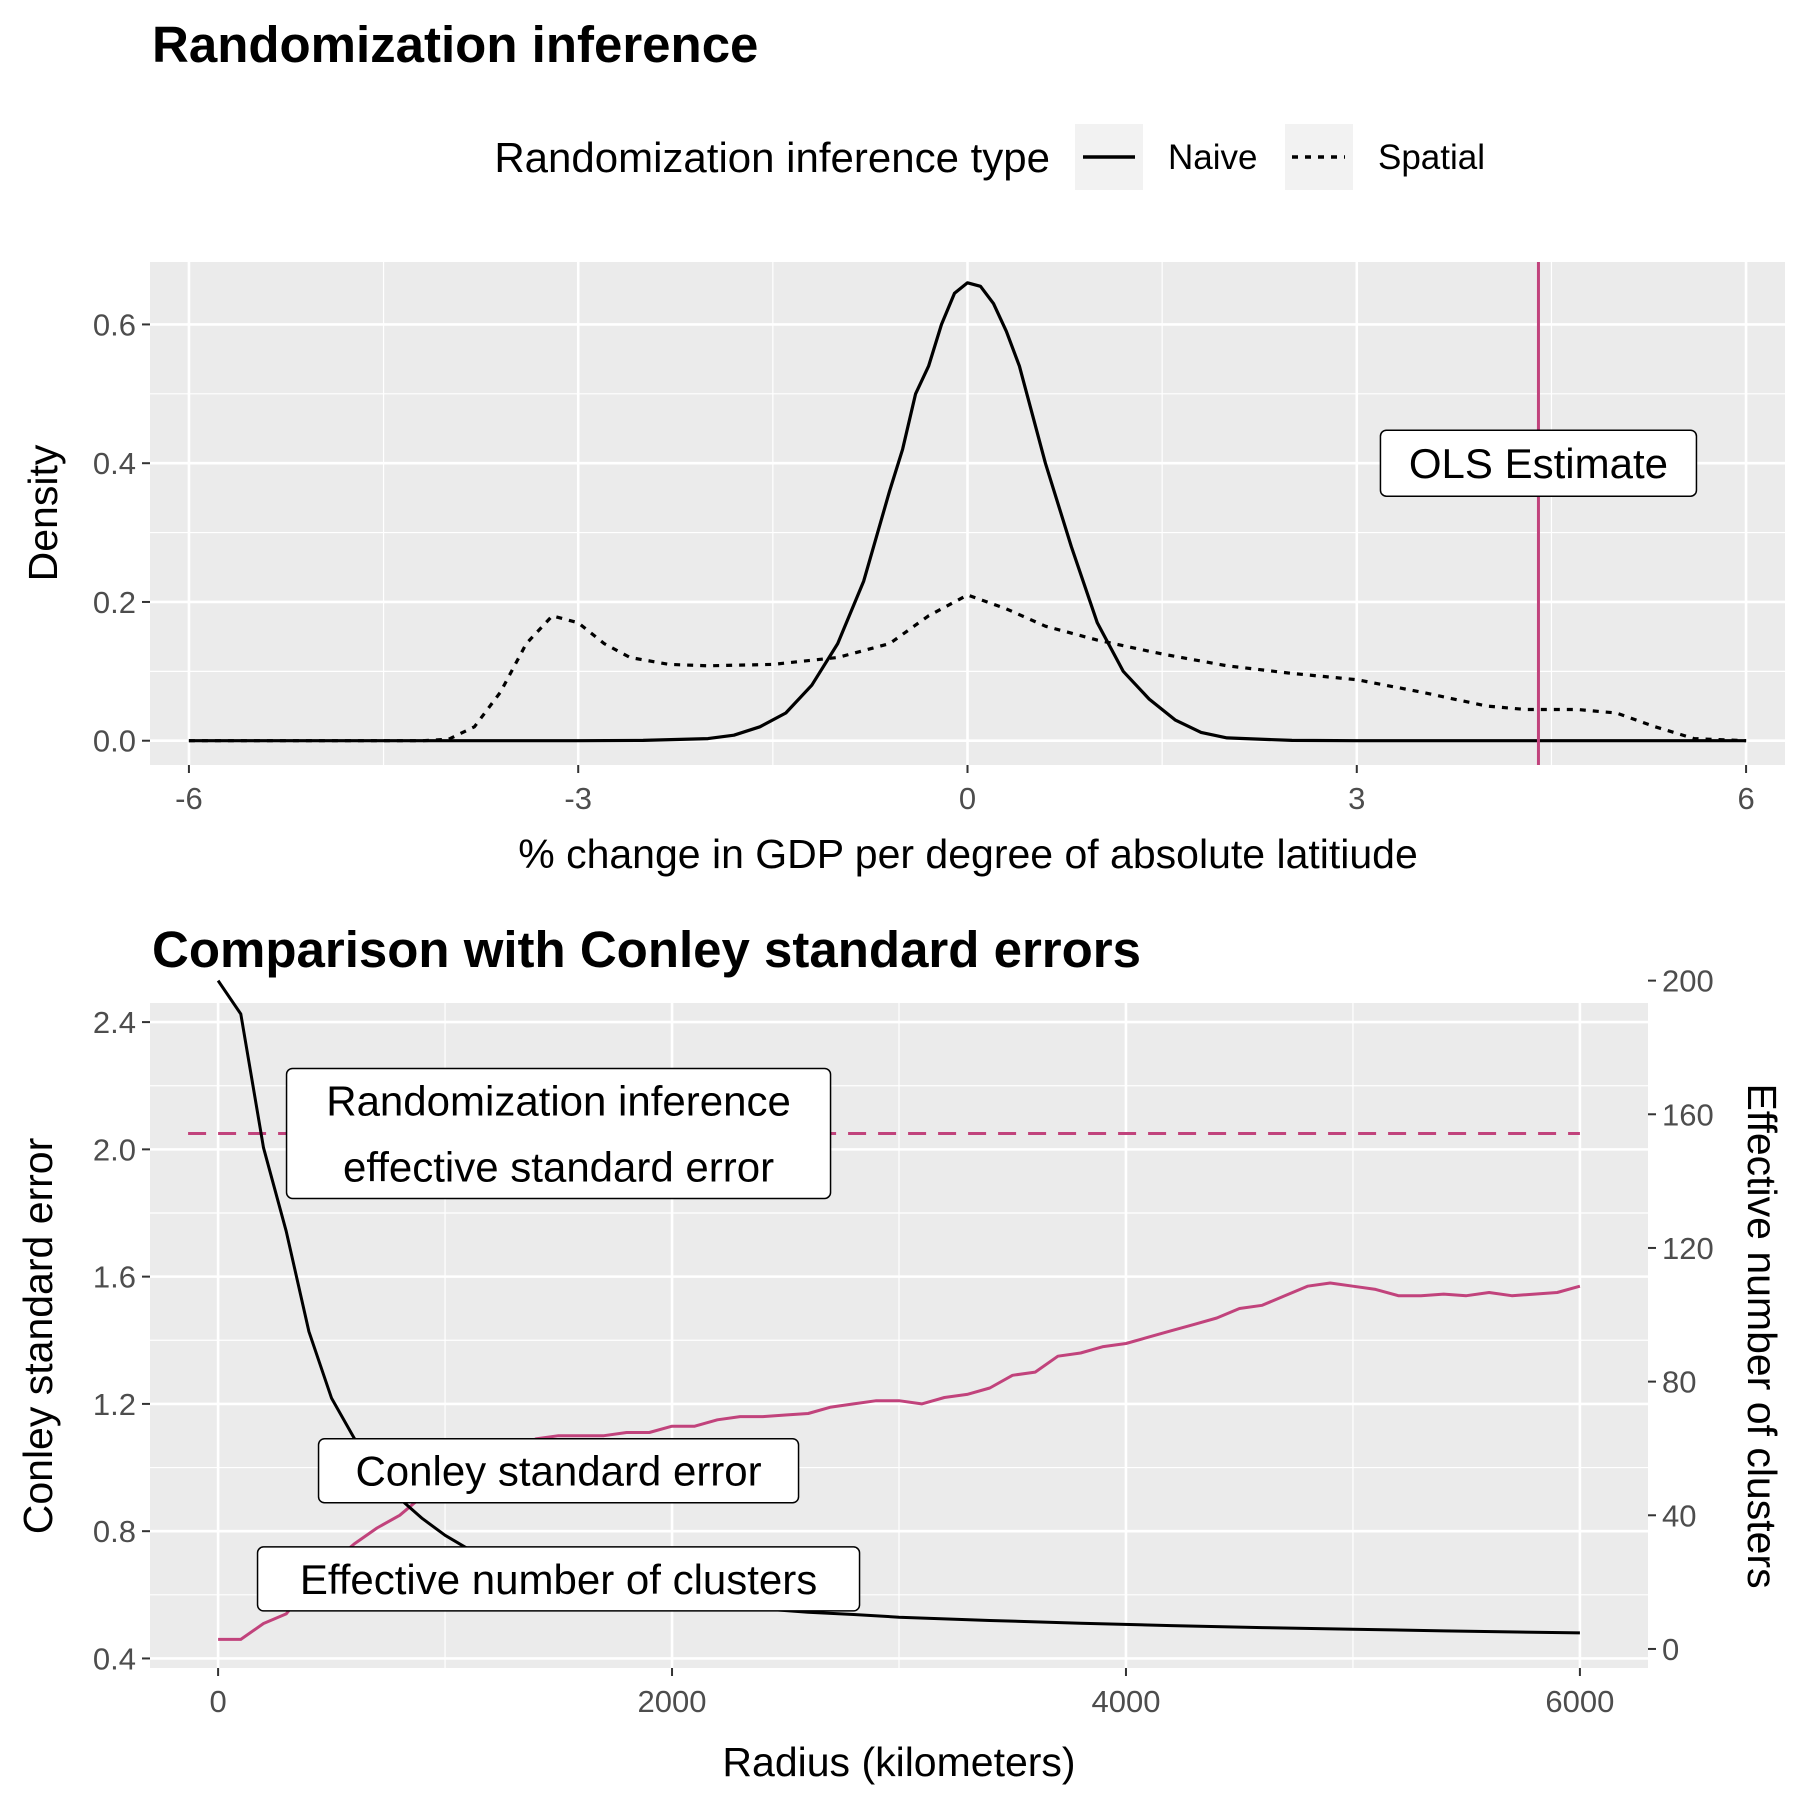 The image size is (1800, 1800). I want to click on x-tick-label: -3, so click(578, 798).